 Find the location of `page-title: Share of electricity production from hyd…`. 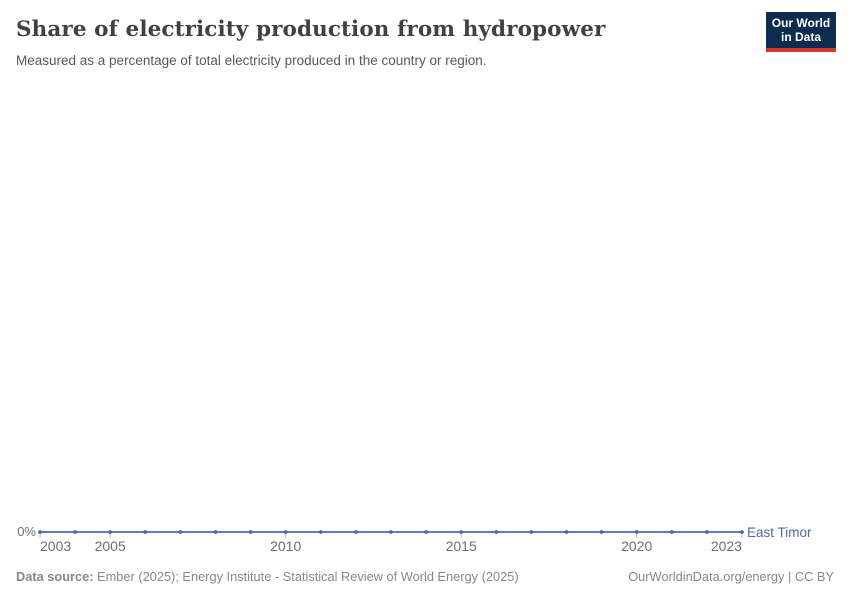

page-title: Share of electricity production from hyd… is located at coordinates (311, 29).